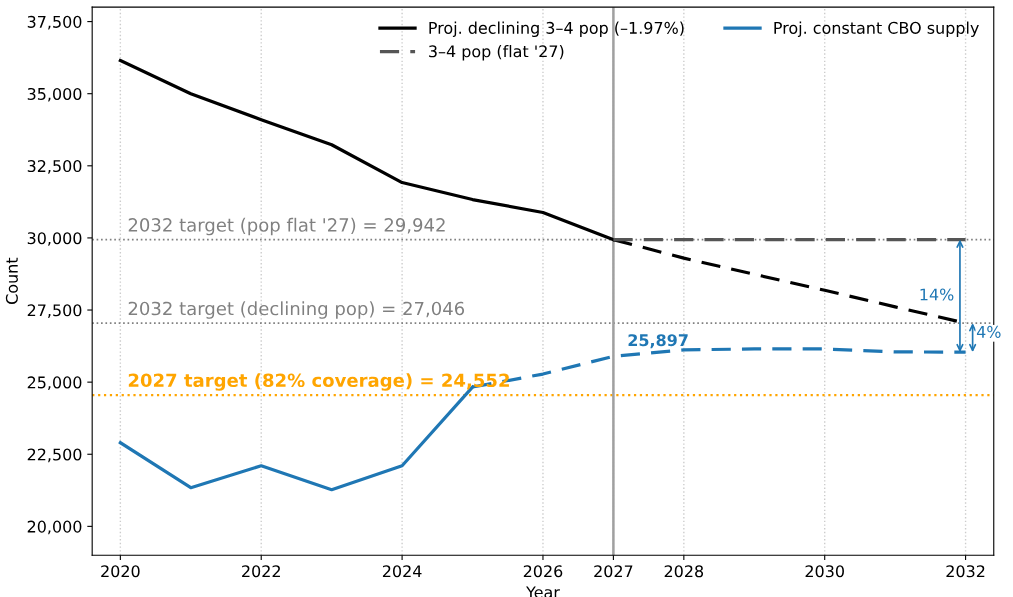 Image resolution: width=1013 pixels, height=597 pixels. Describe the element at coordinates (54, 239) in the screenshot. I see `y-tick-label: 30,000` at that location.